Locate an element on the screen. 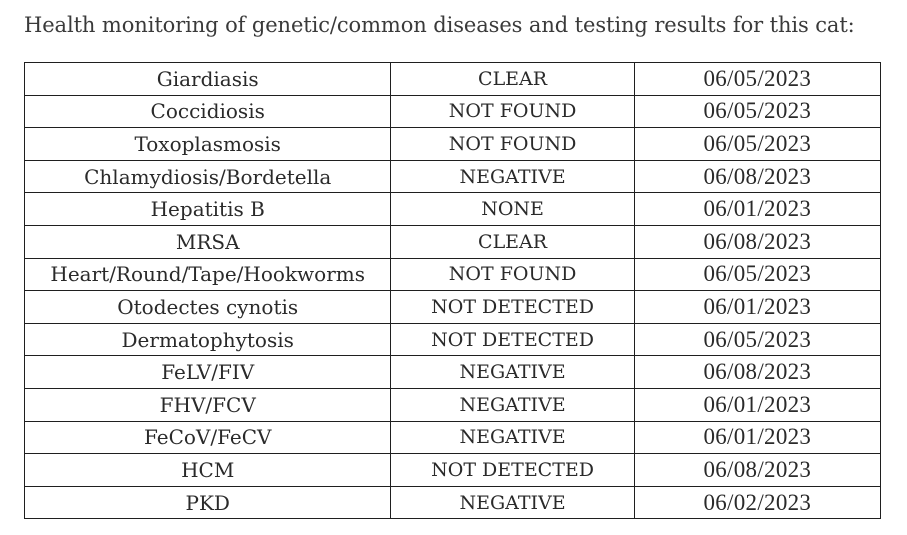  disease-cell: FeCoV/FeCV is located at coordinates (207, 437).